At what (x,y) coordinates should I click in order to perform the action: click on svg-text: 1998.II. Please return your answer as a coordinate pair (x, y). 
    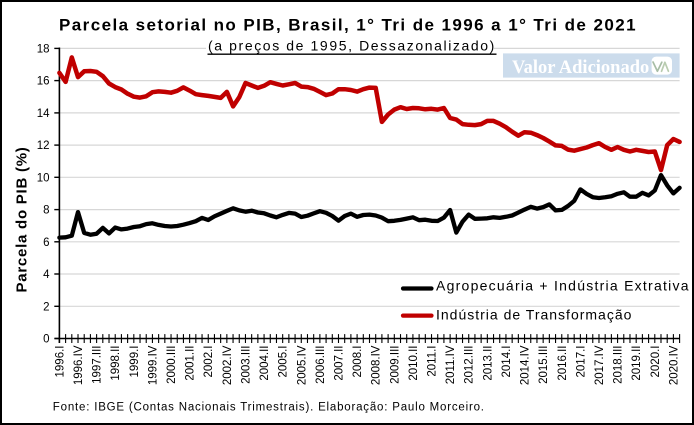
    Looking at the image, I should click on (116, 363).